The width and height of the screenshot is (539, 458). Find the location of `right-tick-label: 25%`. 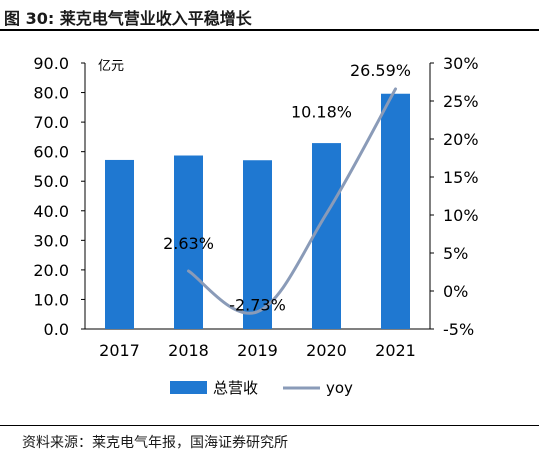

right-tick-label: 25% is located at coordinates (461, 101).